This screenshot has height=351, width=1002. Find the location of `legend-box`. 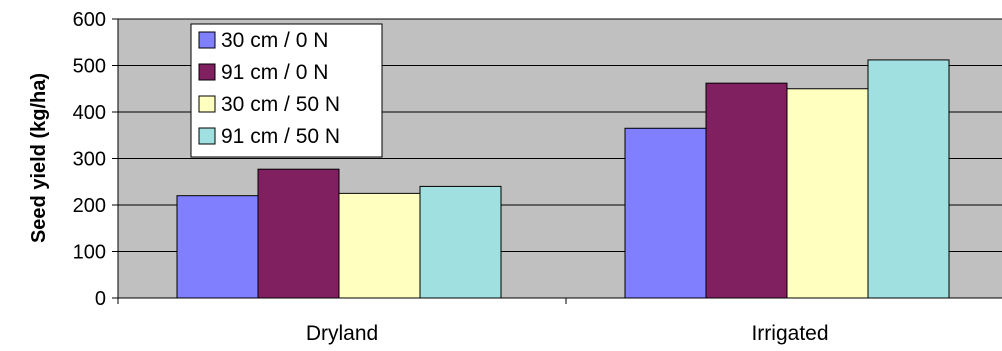

legend-box is located at coordinates (286, 90).